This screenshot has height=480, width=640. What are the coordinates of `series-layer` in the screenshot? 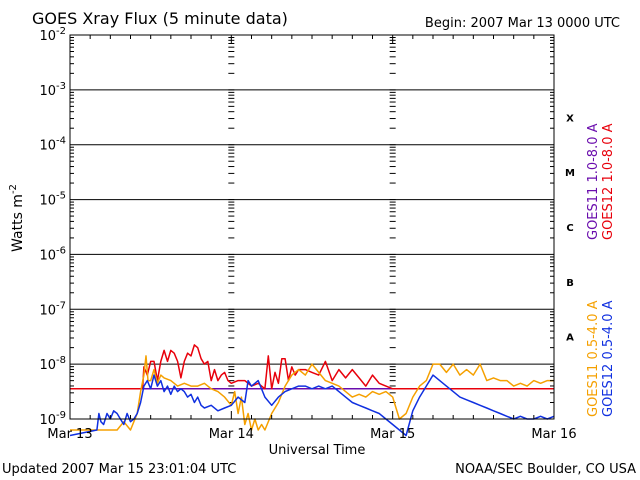 It's located at (312, 390).